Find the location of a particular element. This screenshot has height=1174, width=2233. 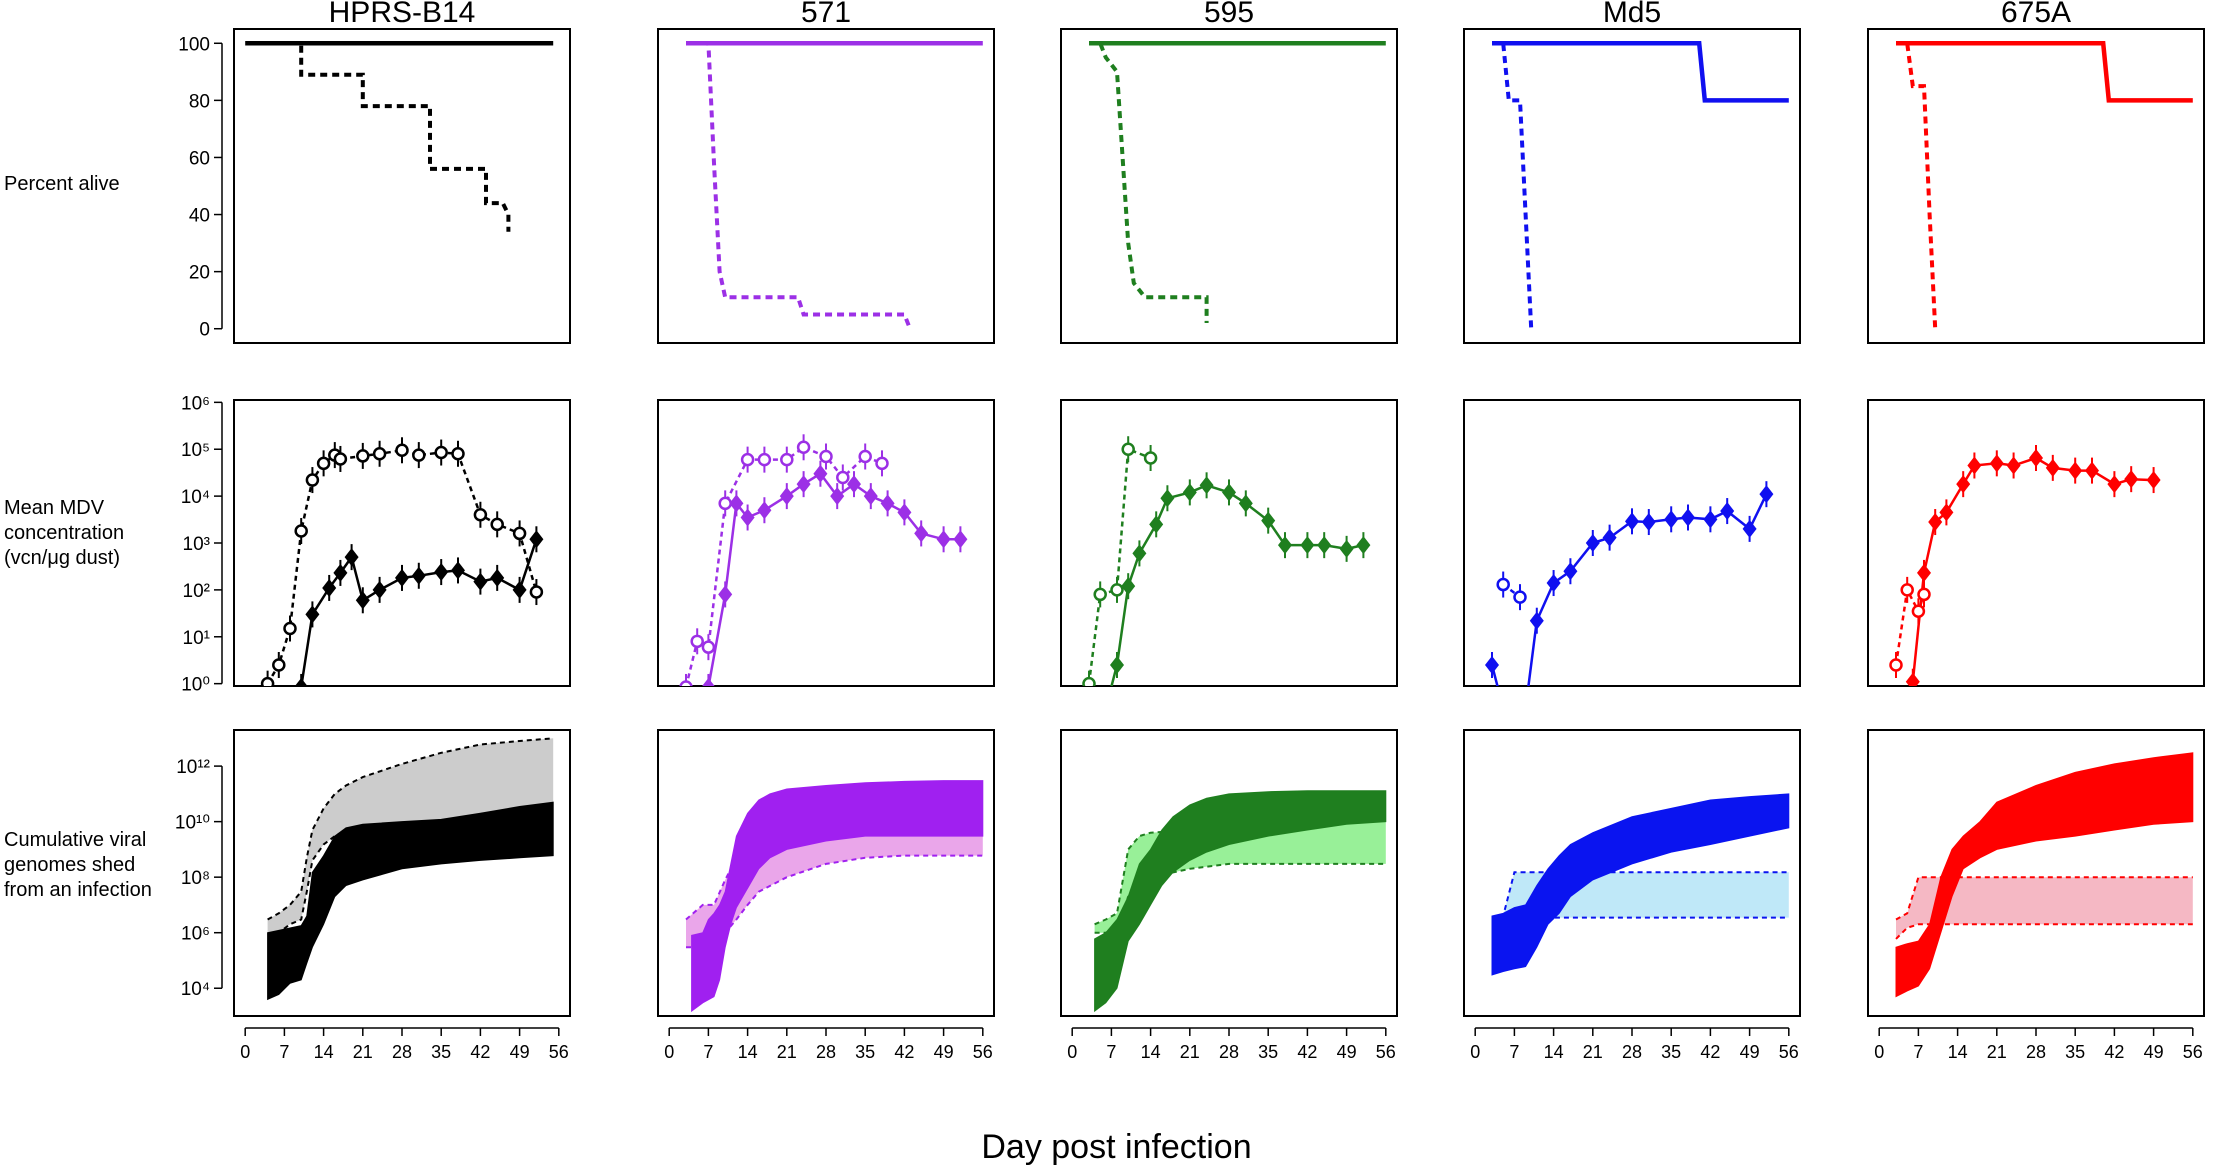

survival-line-vaccinated is located at coordinates (2044, 72).